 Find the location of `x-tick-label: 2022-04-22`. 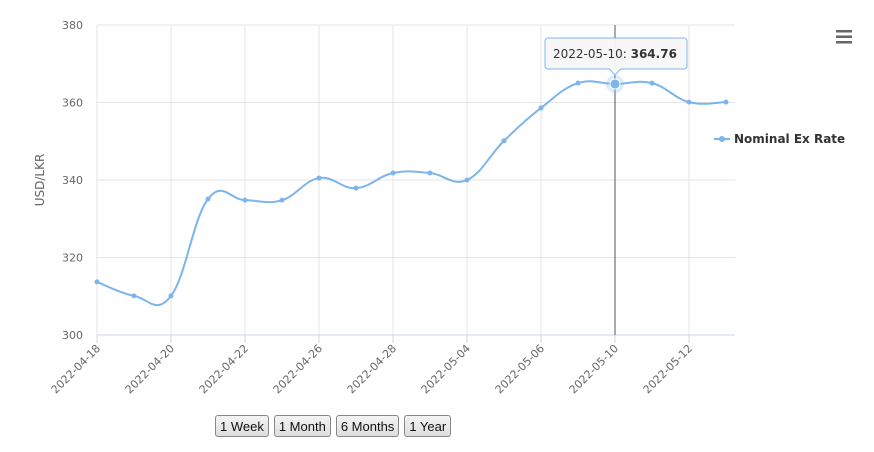

x-tick-label: 2022-04-22 is located at coordinates (224, 369).